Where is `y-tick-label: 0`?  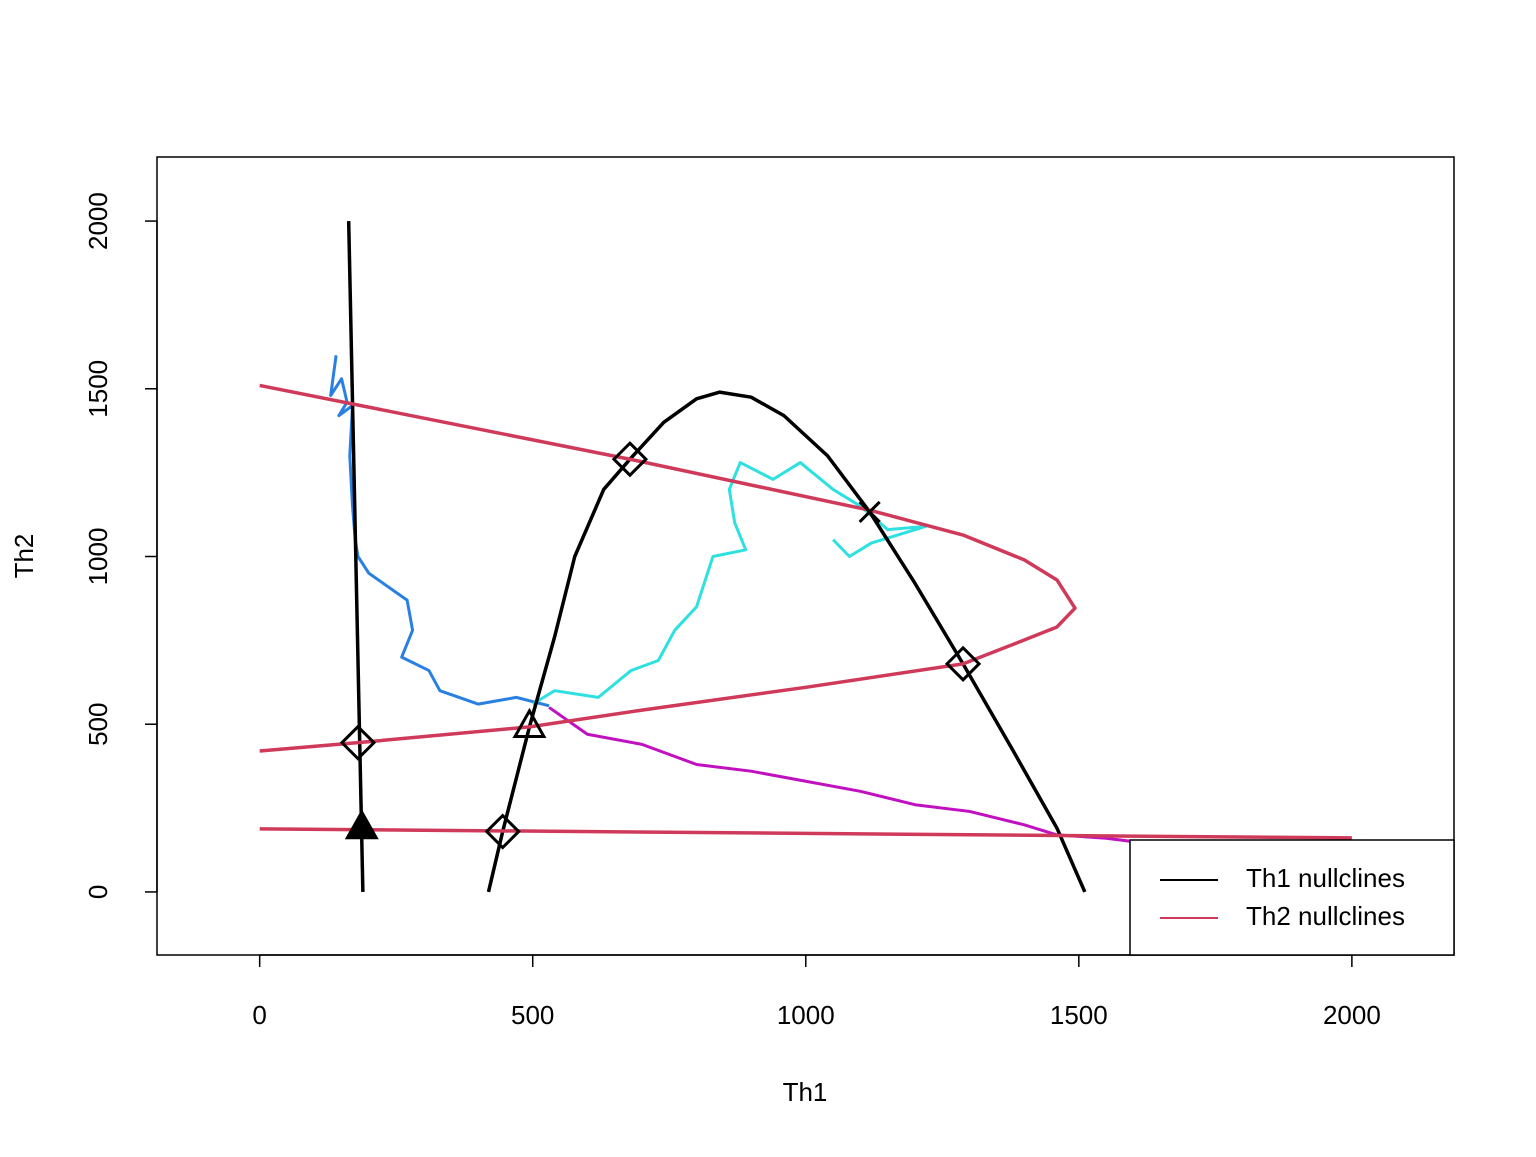
y-tick-label: 0 is located at coordinates (98, 892).